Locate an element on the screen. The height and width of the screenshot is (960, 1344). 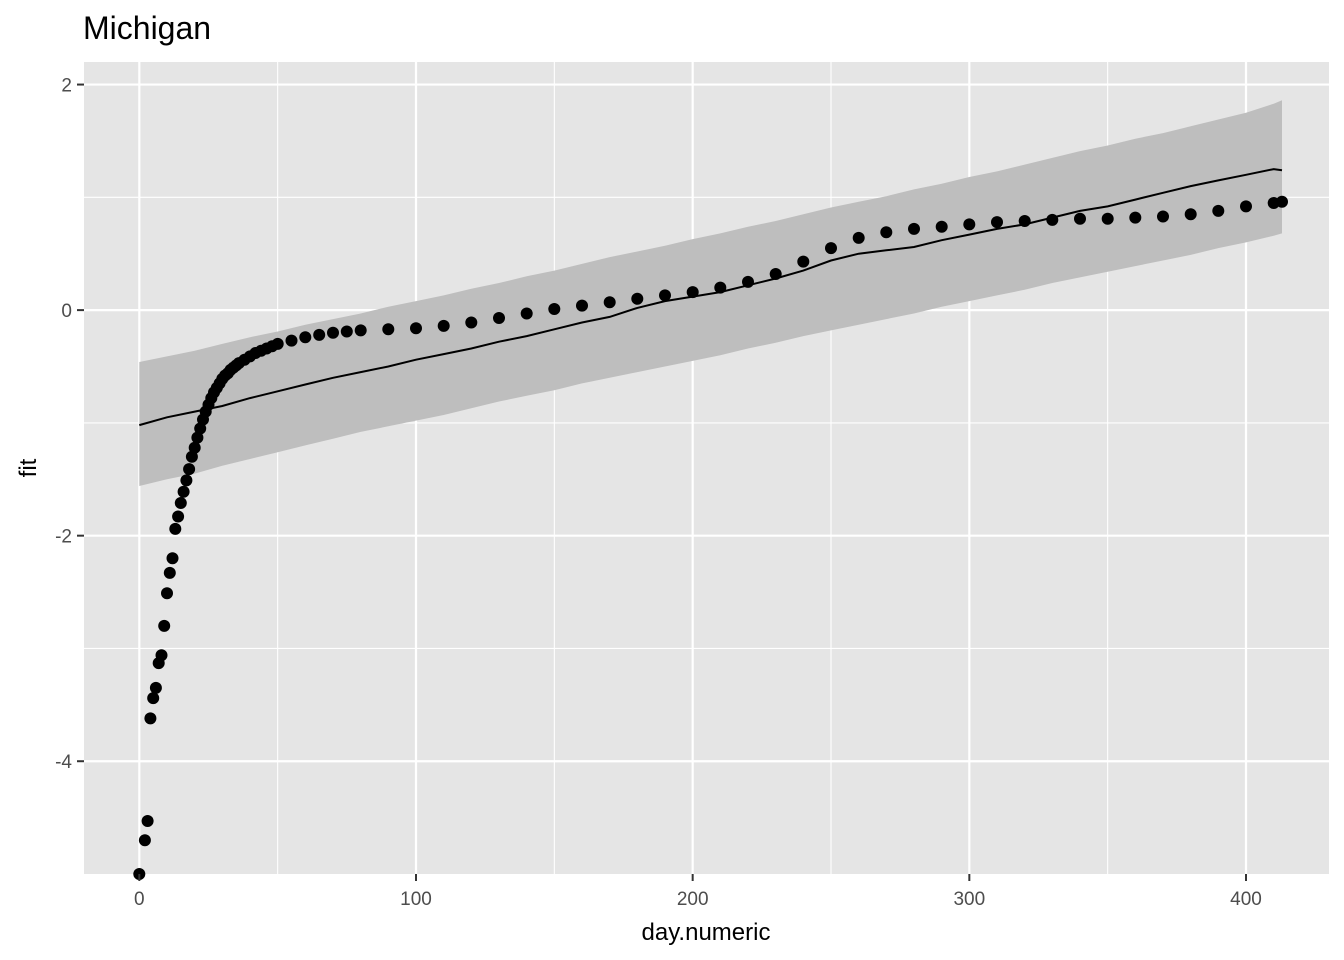
y-tick-label-3: 2 is located at coordinates (66, 86).